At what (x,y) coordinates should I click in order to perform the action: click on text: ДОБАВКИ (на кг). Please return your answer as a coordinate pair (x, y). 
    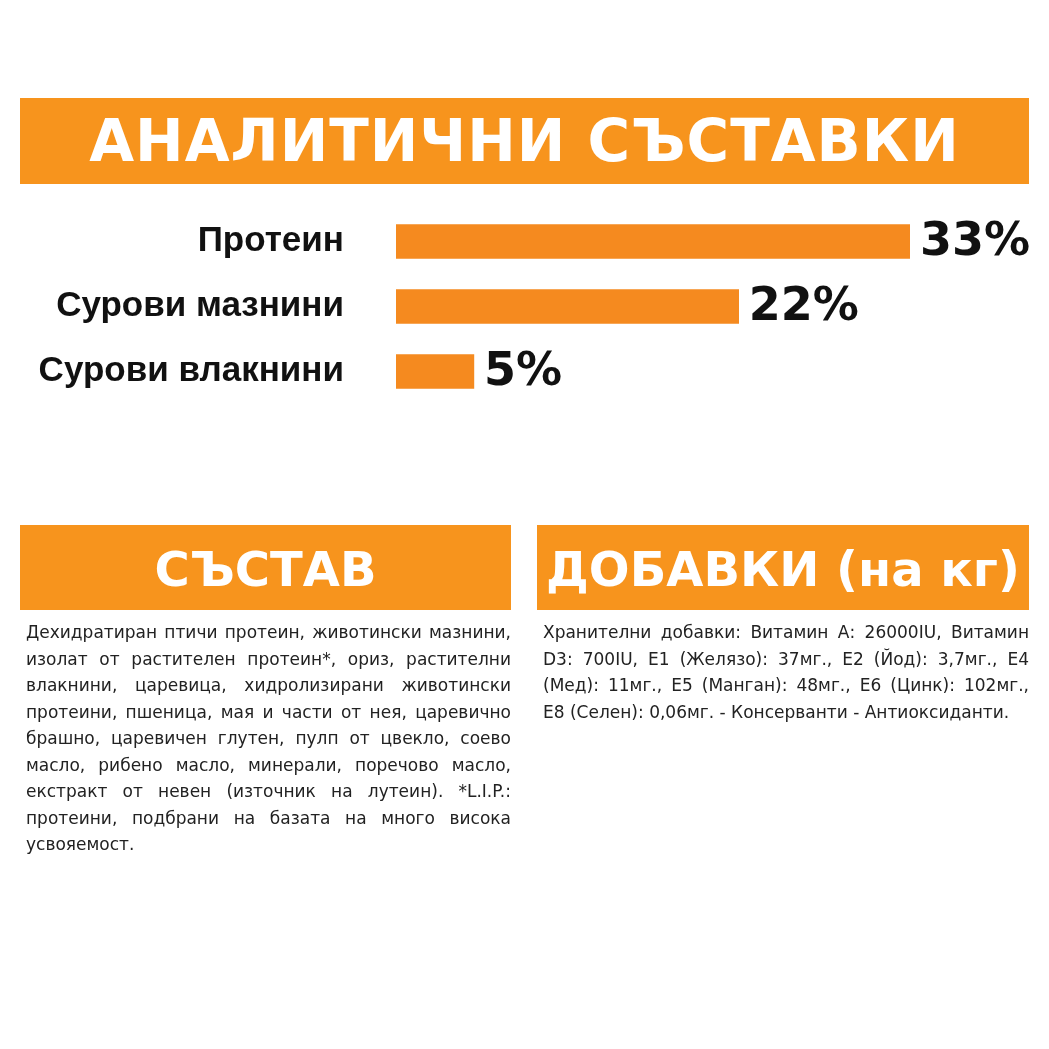
    Looking at the image, I should click on (783, 569).